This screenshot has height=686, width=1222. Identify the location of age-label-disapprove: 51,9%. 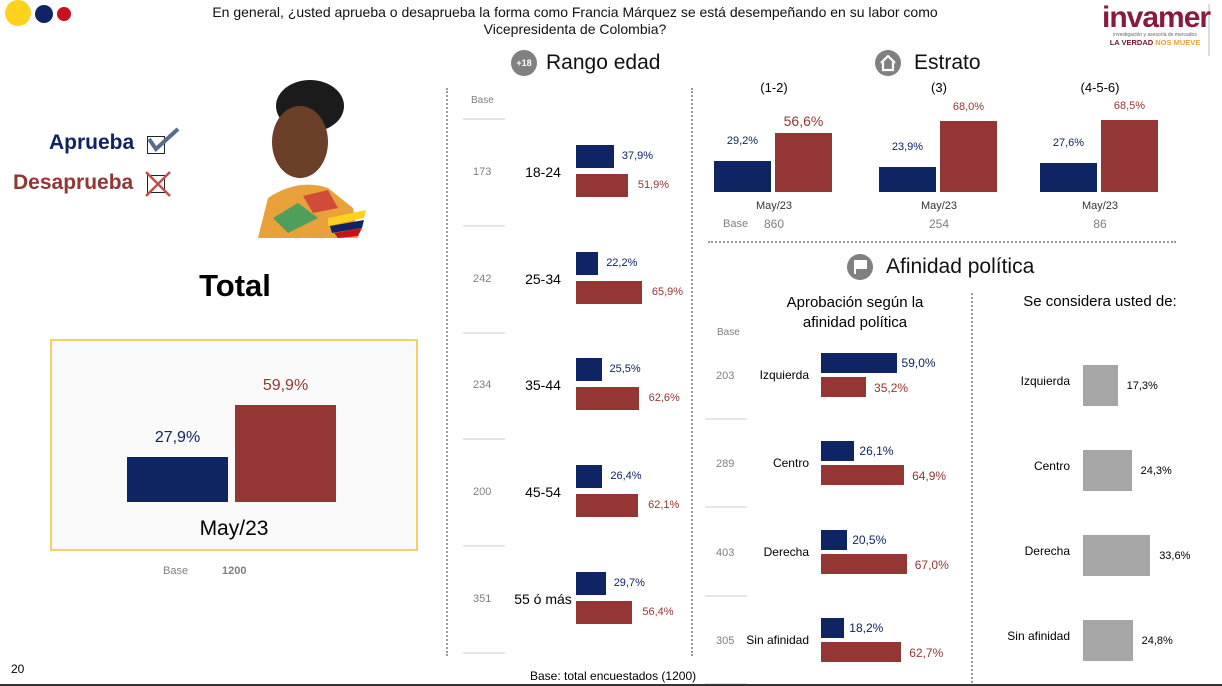
(653, 185).